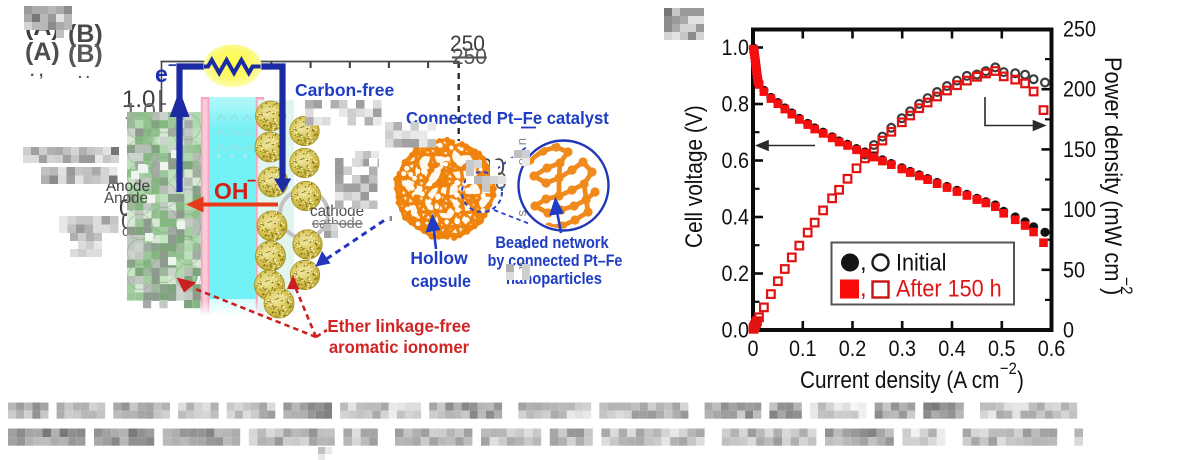  Describe the element at coordinates (398, 326) in the screenshot. I see `svg-text: Ether linkage-free` at that location.